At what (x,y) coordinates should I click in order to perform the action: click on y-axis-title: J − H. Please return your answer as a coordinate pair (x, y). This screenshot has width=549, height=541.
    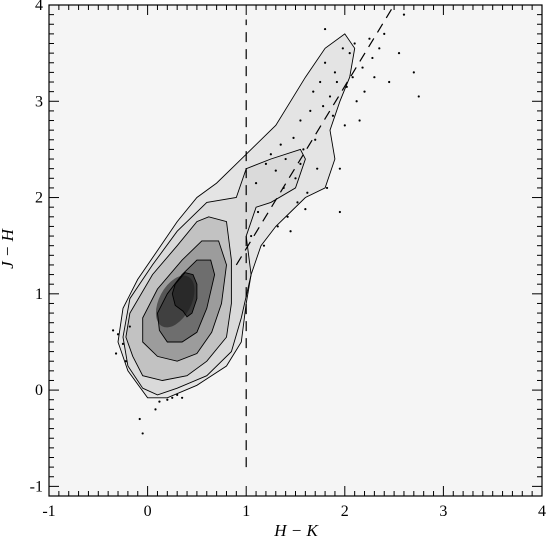
    Looking at the image, I should click on (8, 248).